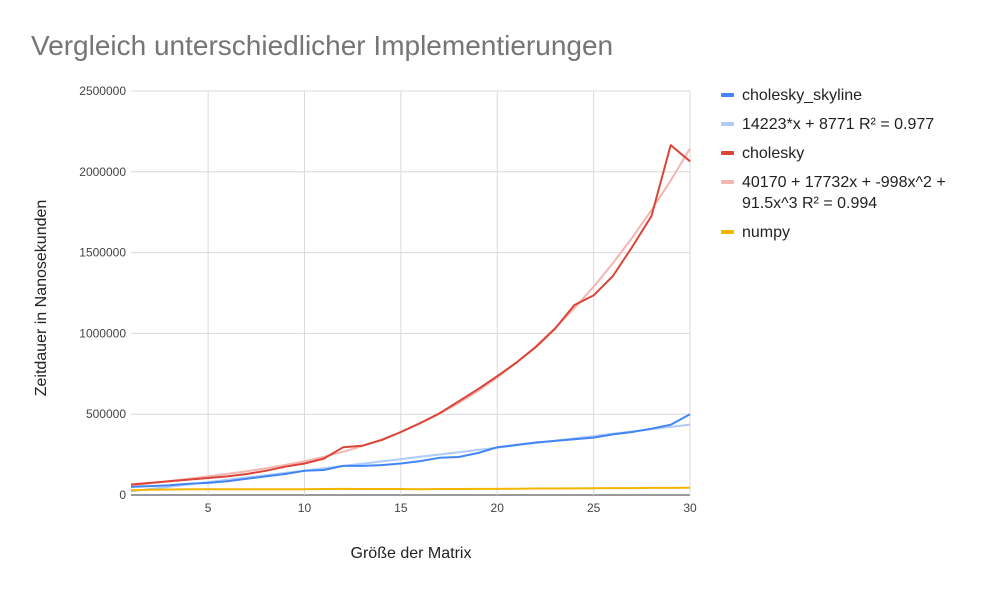 This screenshot has width=1003, height=593. What do you see at coordinates (802, 95) in the screenshot?
I see `legend-label: cholesky_skyline` at bounding box center [802, 95].